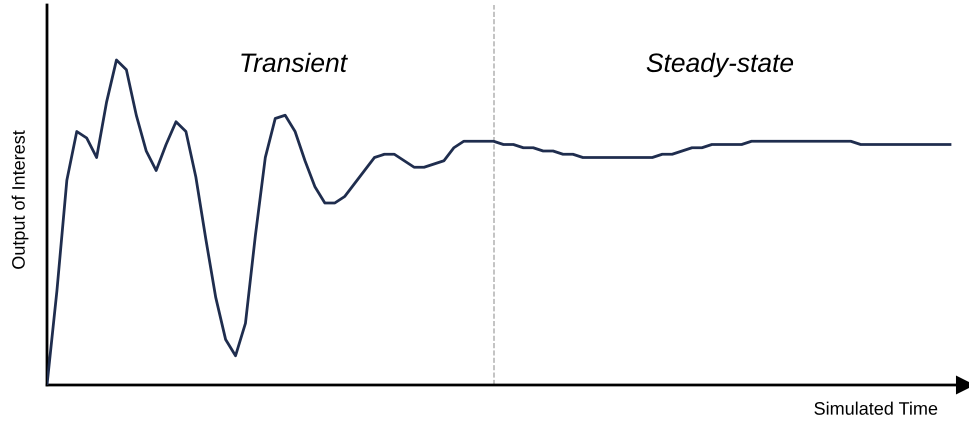 The height and width of the screenshot is (423, 969). What do you see at coordinates (720, 65) in the screenshot?
I see `annotation: Steady-state` at bounding box center [720, 65].